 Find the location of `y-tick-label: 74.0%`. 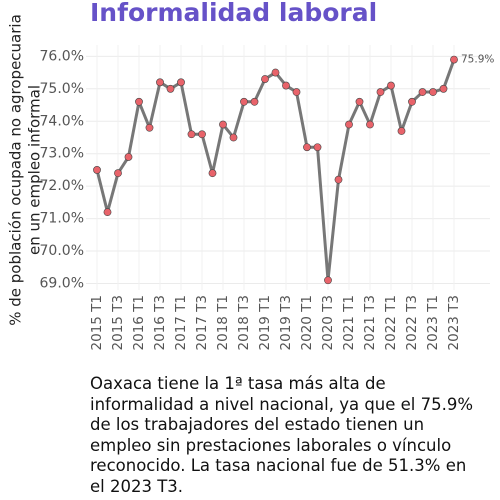

y-tick-label: 74.0% is located at coordinates (62, 121).